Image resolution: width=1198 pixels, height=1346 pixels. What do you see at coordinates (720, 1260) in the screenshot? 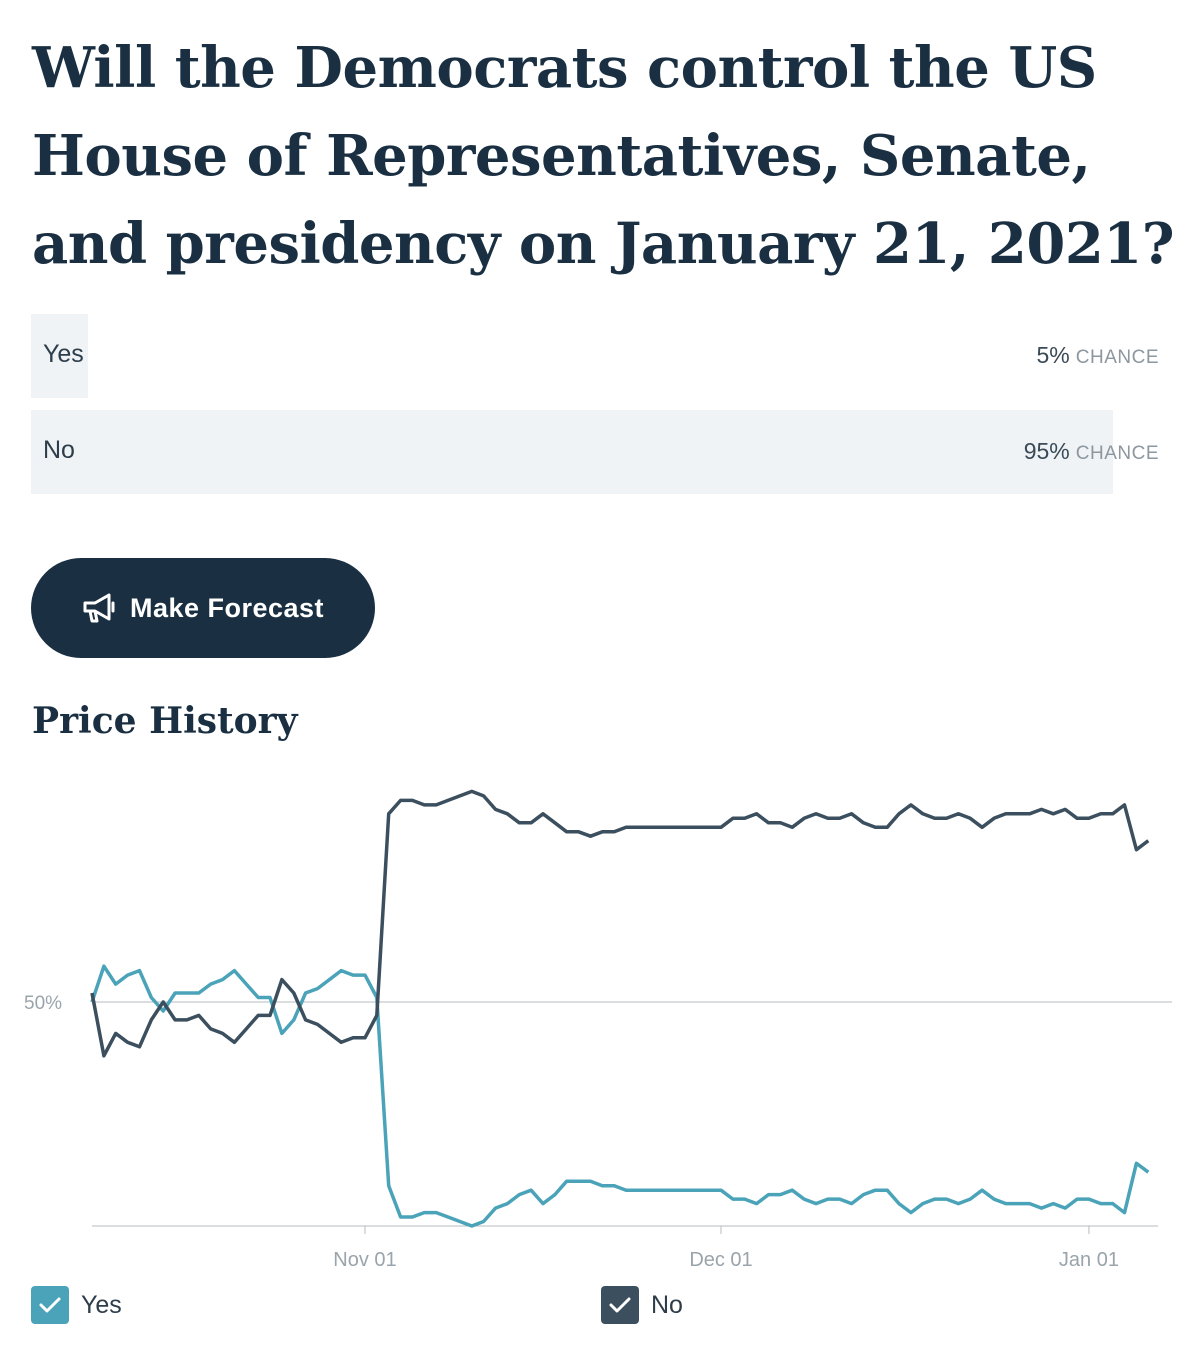
I see `x-tick-label: Dec 01` at bounding box center [720, 1260].